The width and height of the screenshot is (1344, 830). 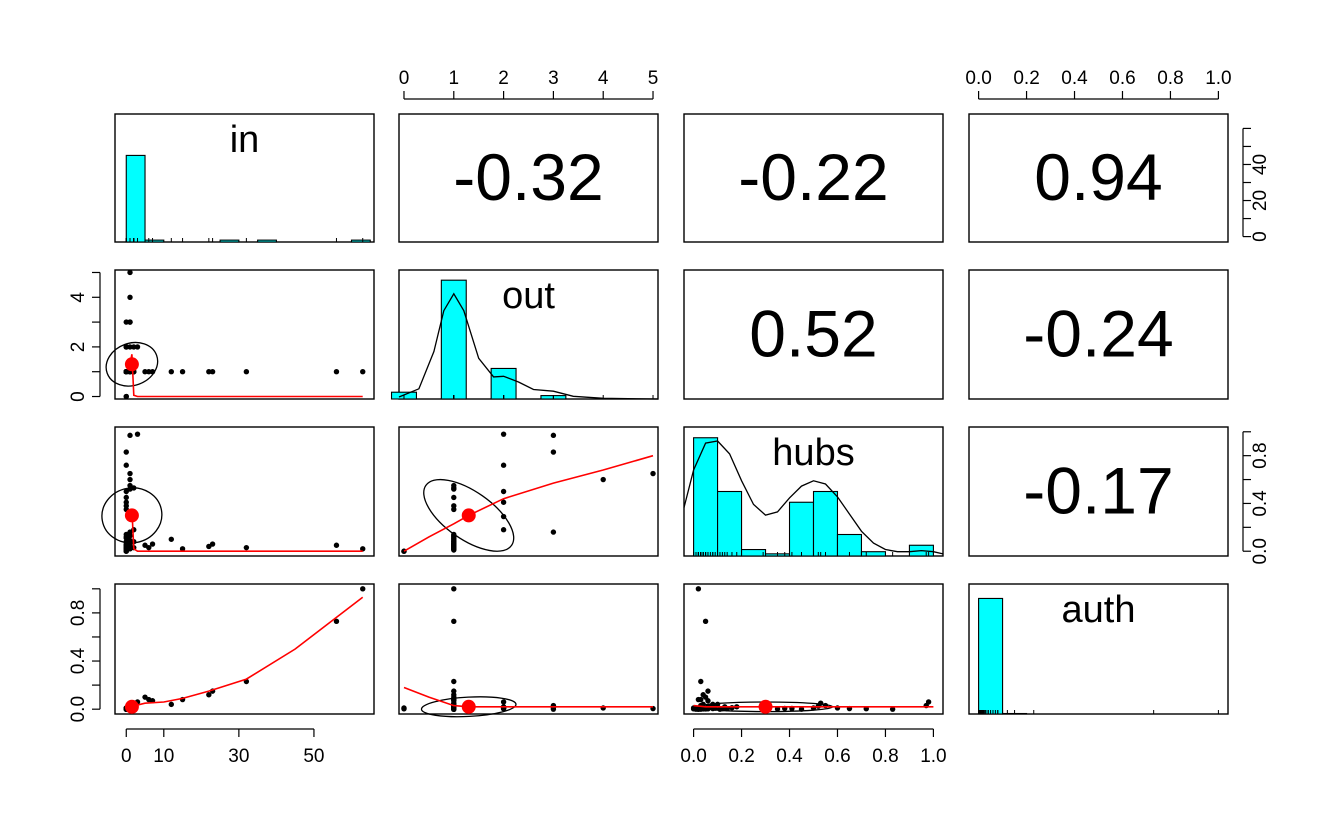 What do you see at coordinates (126, 756) in the screenshot?
I see `x-tick-label-in: 0` at bounding box center [126, 756].